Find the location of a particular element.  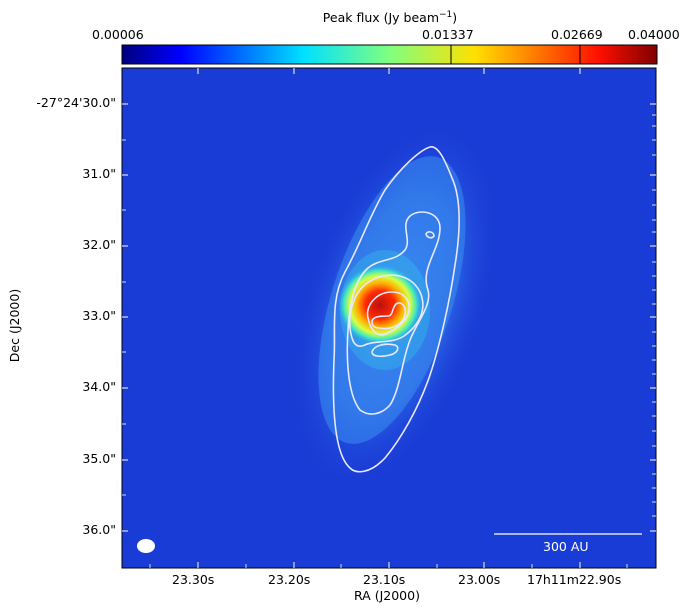

beam-ellipse is located at coordinates (146, 546).